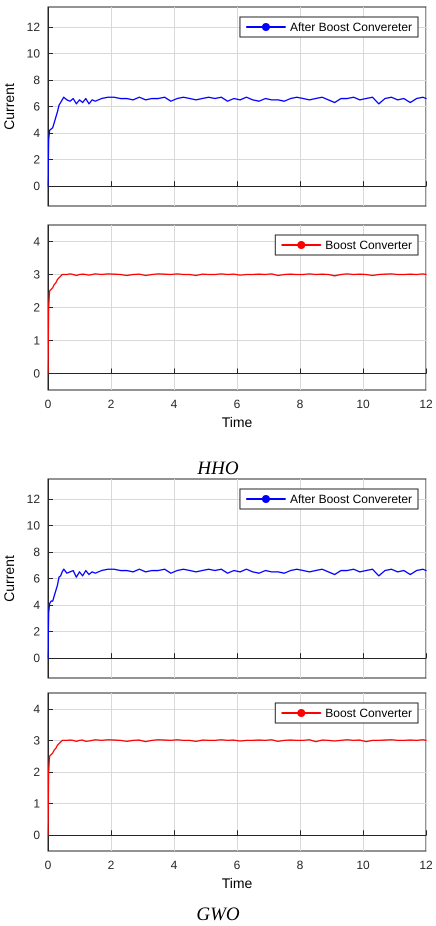 This screenshot has width=436, height=926. I want to click on text: HHO, so click(217, 468).